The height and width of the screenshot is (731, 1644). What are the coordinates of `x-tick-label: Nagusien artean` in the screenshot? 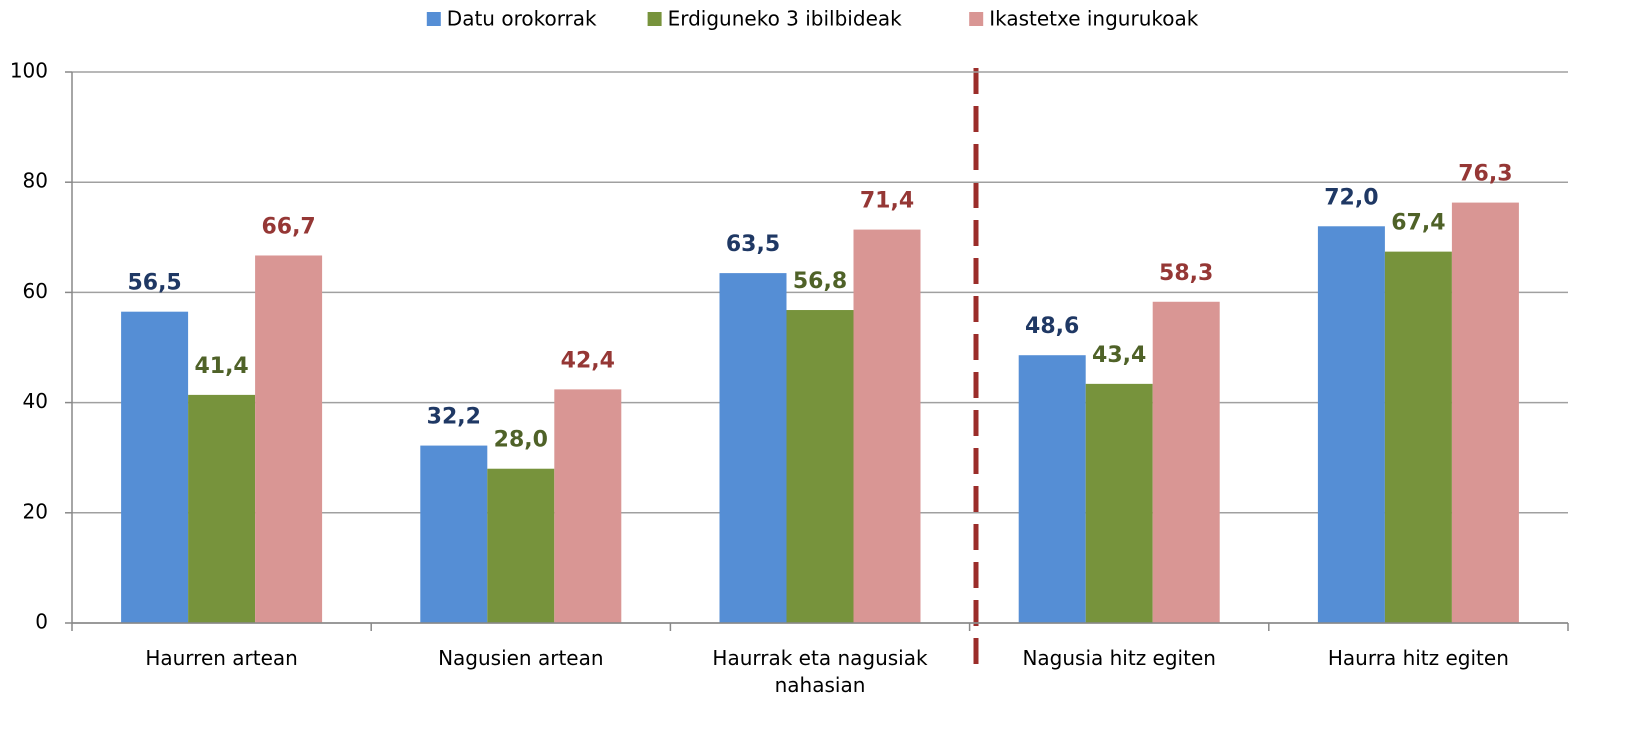 It's located at (521, 658).